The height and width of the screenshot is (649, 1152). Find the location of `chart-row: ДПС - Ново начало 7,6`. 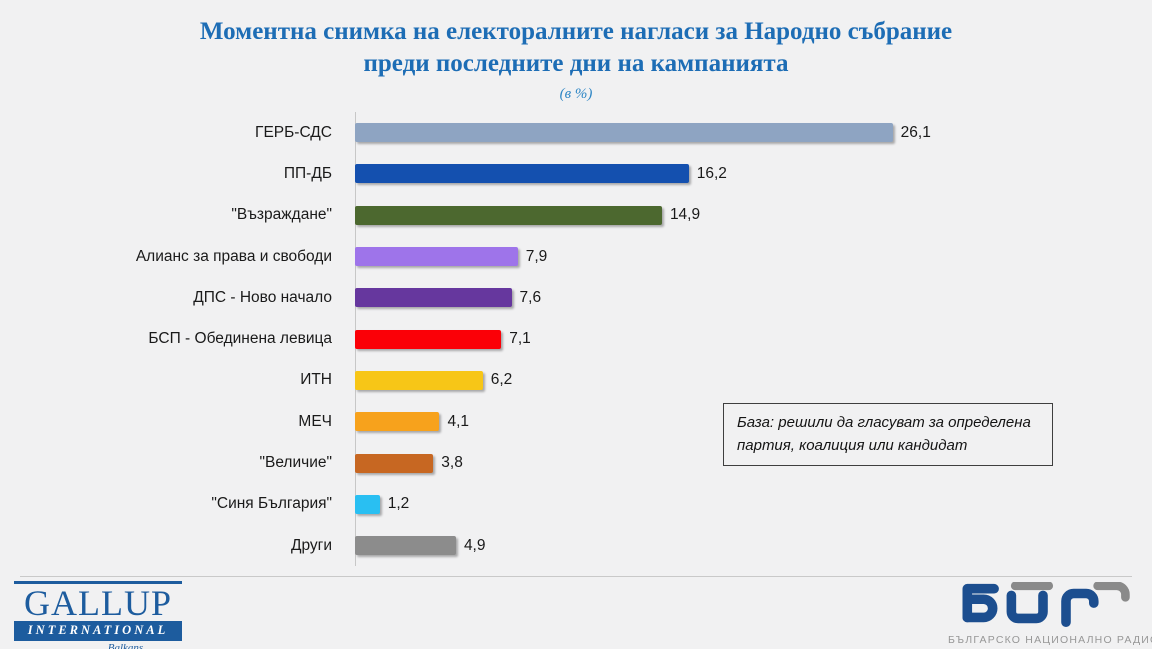

chart-row: ДПС - Ново начало 7,6 is located at coordinates (576, 297).